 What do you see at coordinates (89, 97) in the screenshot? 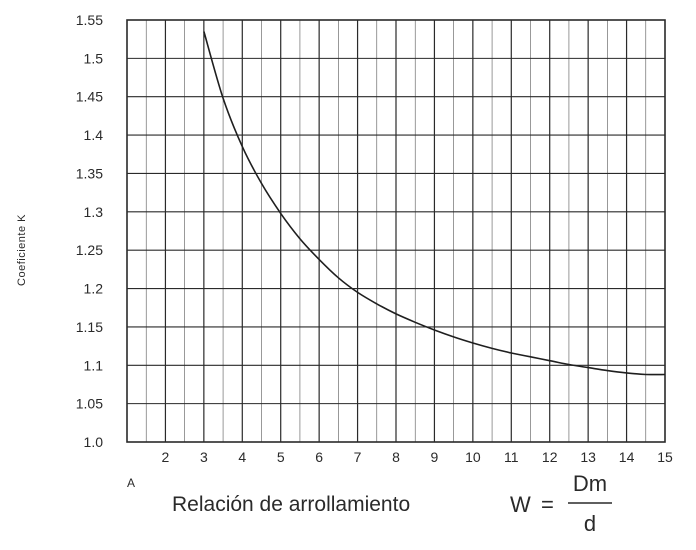
I see `y-tick-label: 1.45` at bounding box center [89, 97].